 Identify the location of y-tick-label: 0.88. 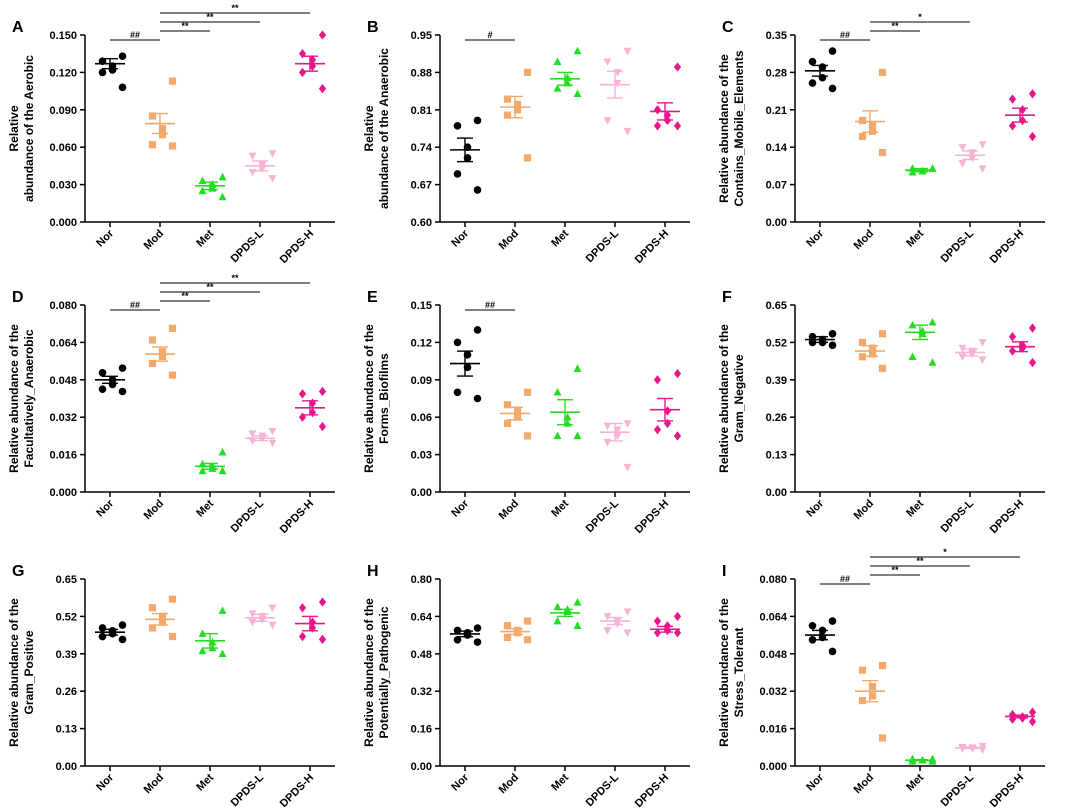
(421, 73).